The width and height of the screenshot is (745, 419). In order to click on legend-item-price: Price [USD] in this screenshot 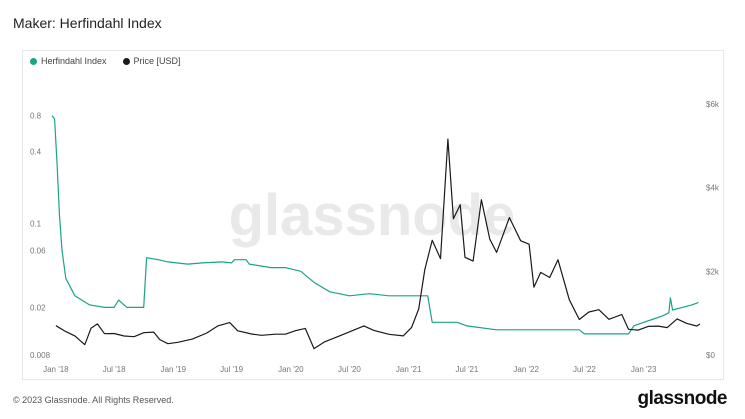, I will do `click(151, 61)`.